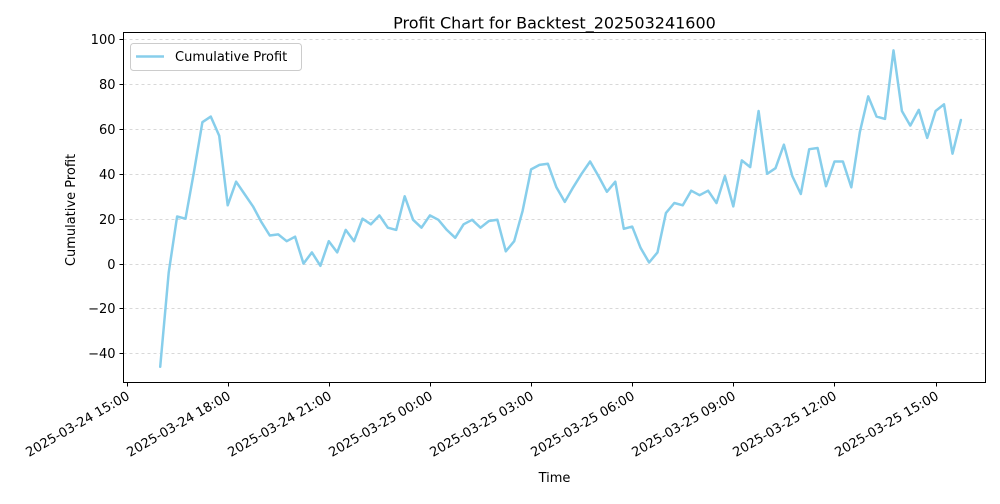 The image size is (1000, 504). I want to click on y-tick-label: 0, so click(111, 265).